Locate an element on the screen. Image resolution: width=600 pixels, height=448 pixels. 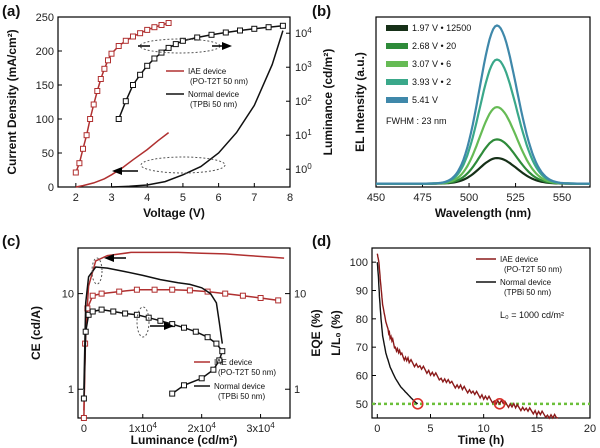
panel-a-xtick-label: 3 is located at coordinates (111, 198).